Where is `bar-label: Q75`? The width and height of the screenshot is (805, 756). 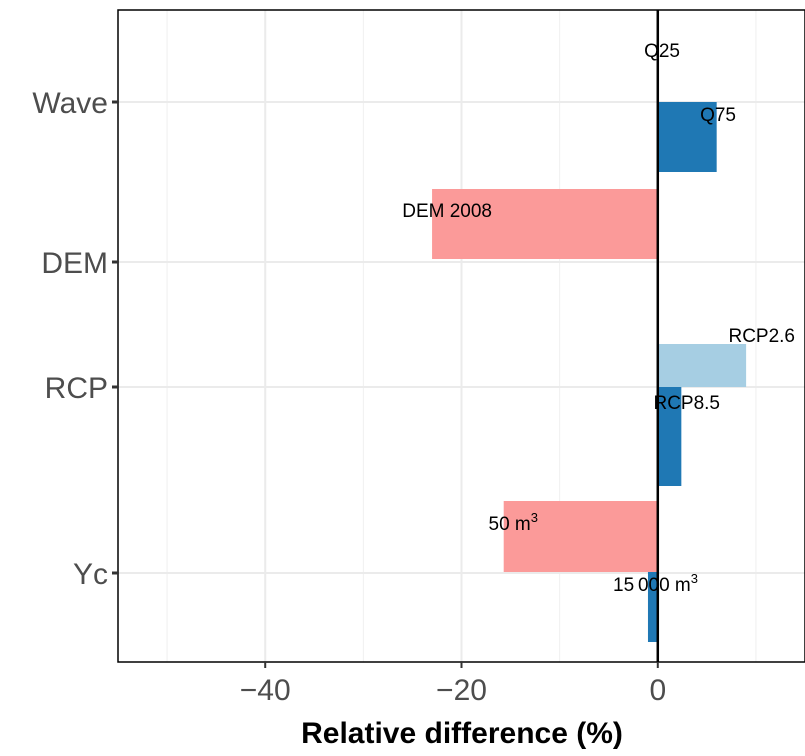 bar-label: Q75 is located at coordinates (718, 115).